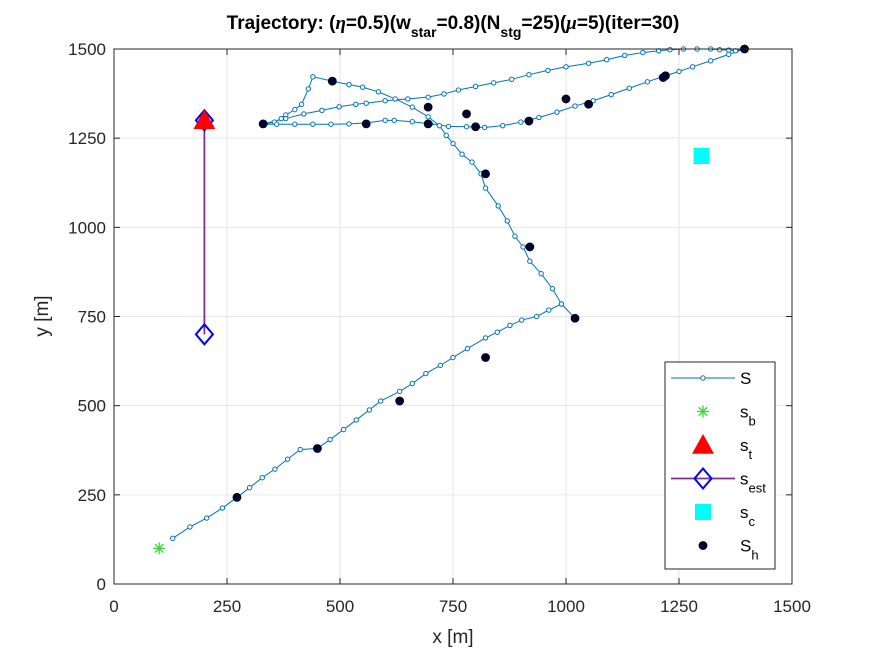 The image size is (875, 656). What do you see at coordinates (113, 606) in the screenshot?
I see `x-tick-label: 0` at bounding box center [113, 606].